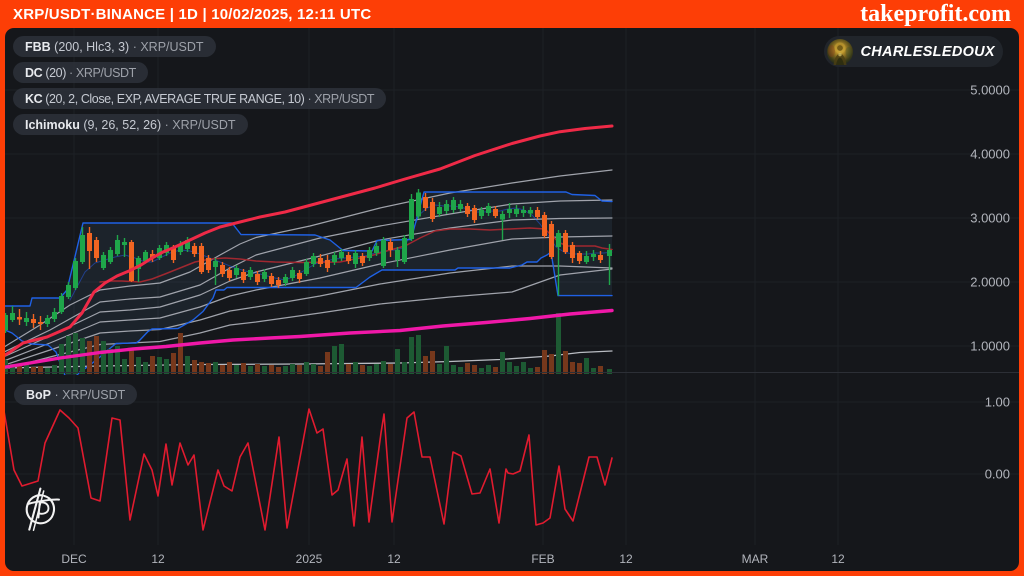  What do you see at coordinates (990, 90) in the screenshot?
I see `svg-text: 5.0000` at bounding box center [990, 90].